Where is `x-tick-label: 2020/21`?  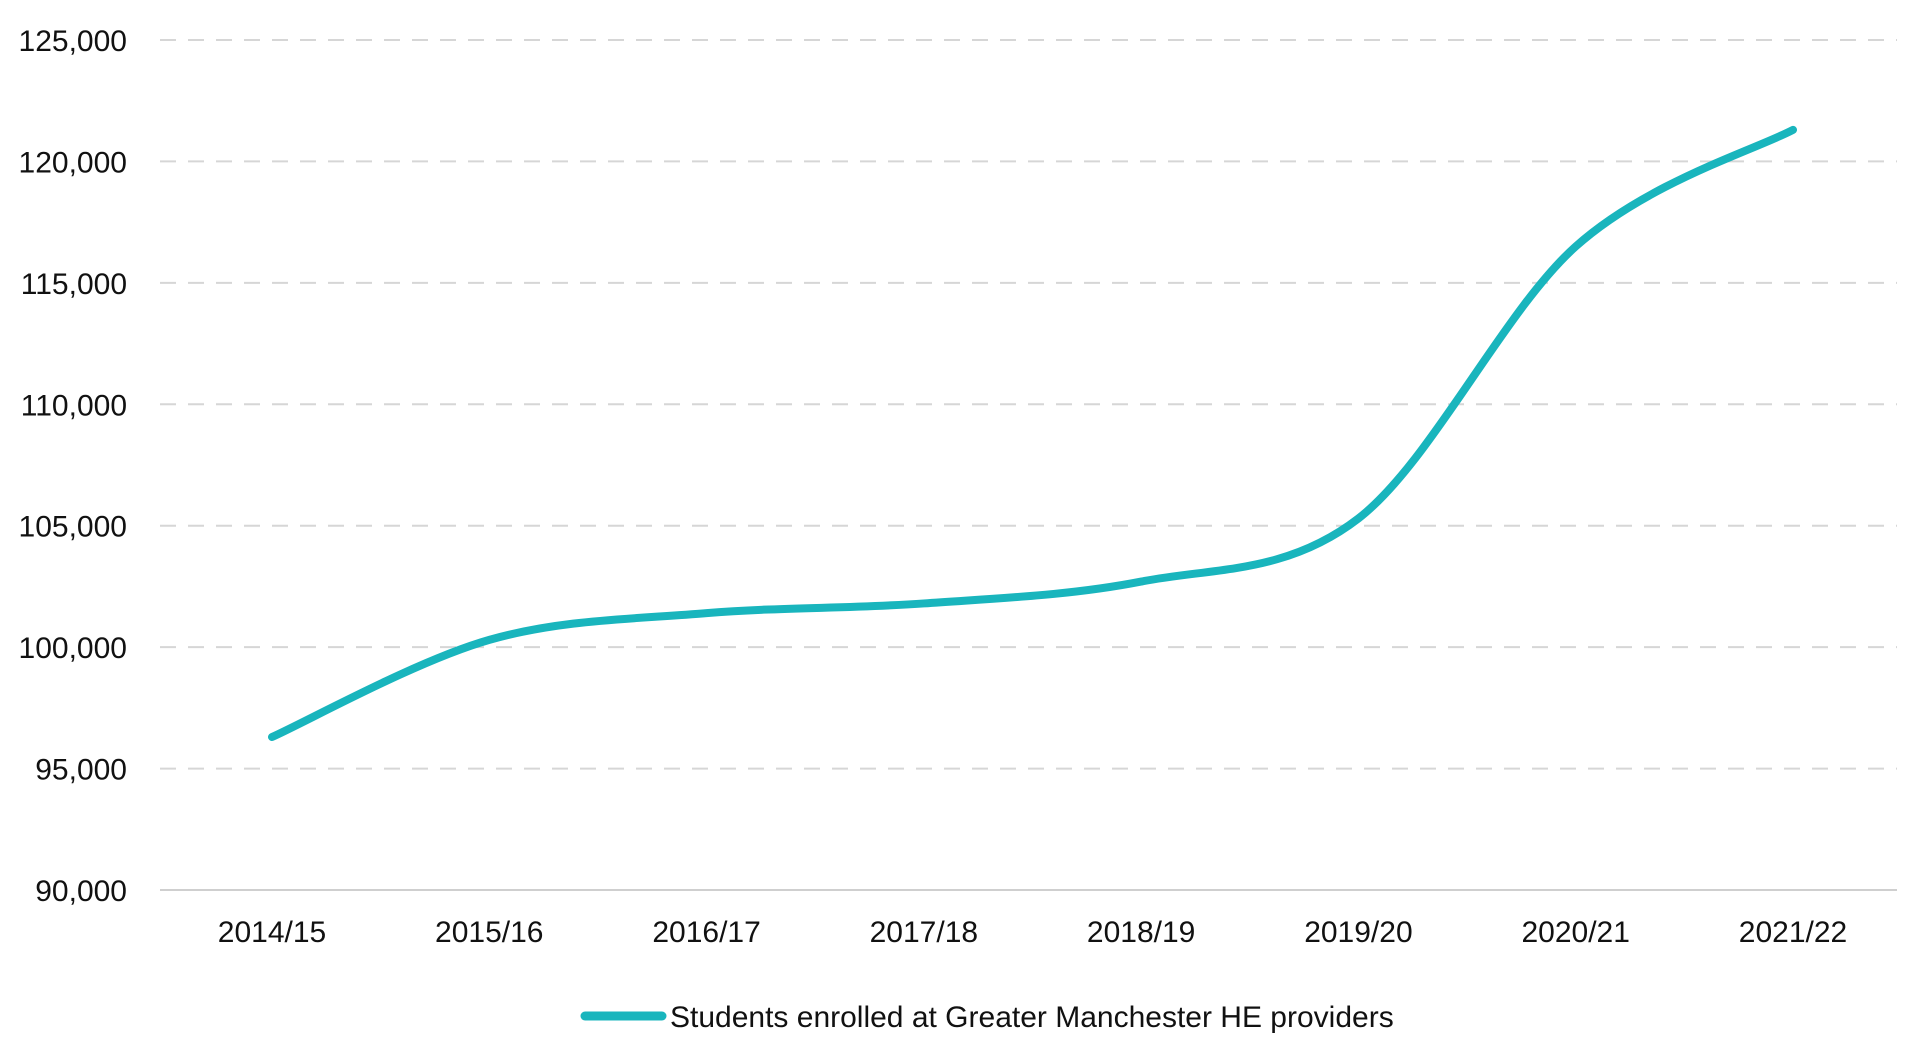 x-tick-label: 2020/21 is located at coordinates (1575, 932).